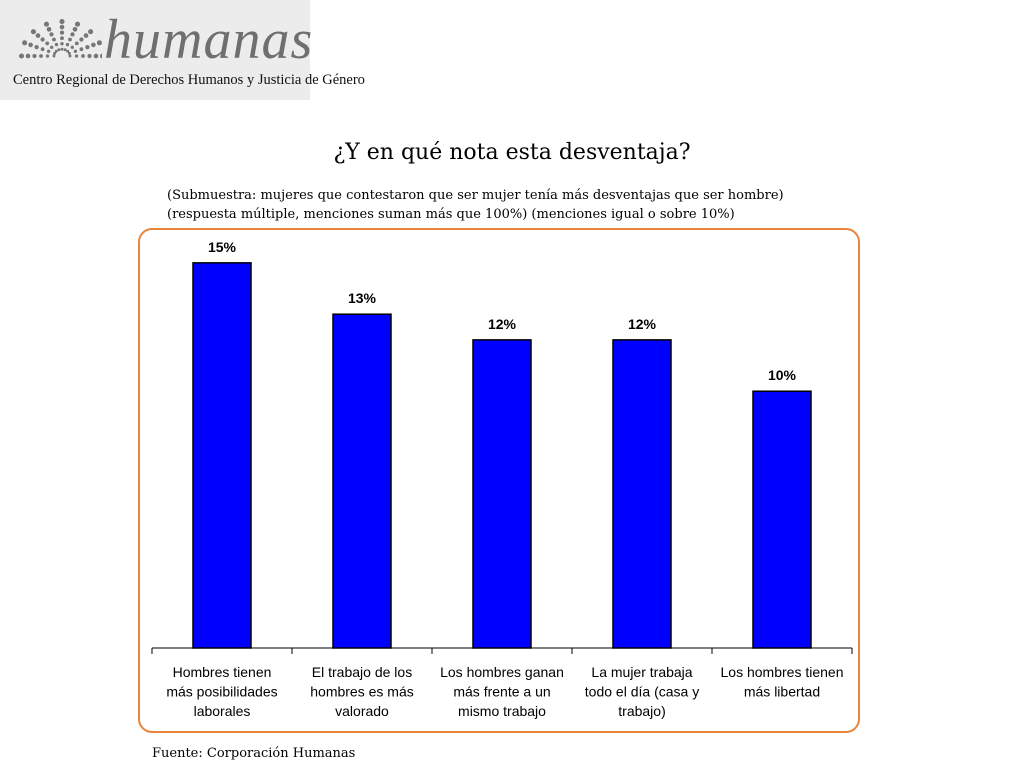  What do you see at coordinates (254, 753) in the screenshot?
I see `source-note: Fuente: Corporación Humanas` at bounding box center [254, 753].